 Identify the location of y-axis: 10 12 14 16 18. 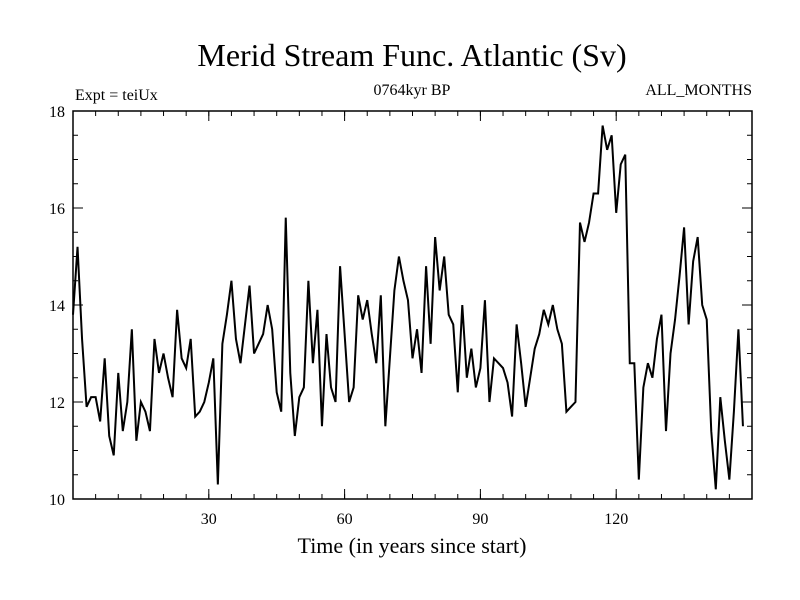
(57, 306).